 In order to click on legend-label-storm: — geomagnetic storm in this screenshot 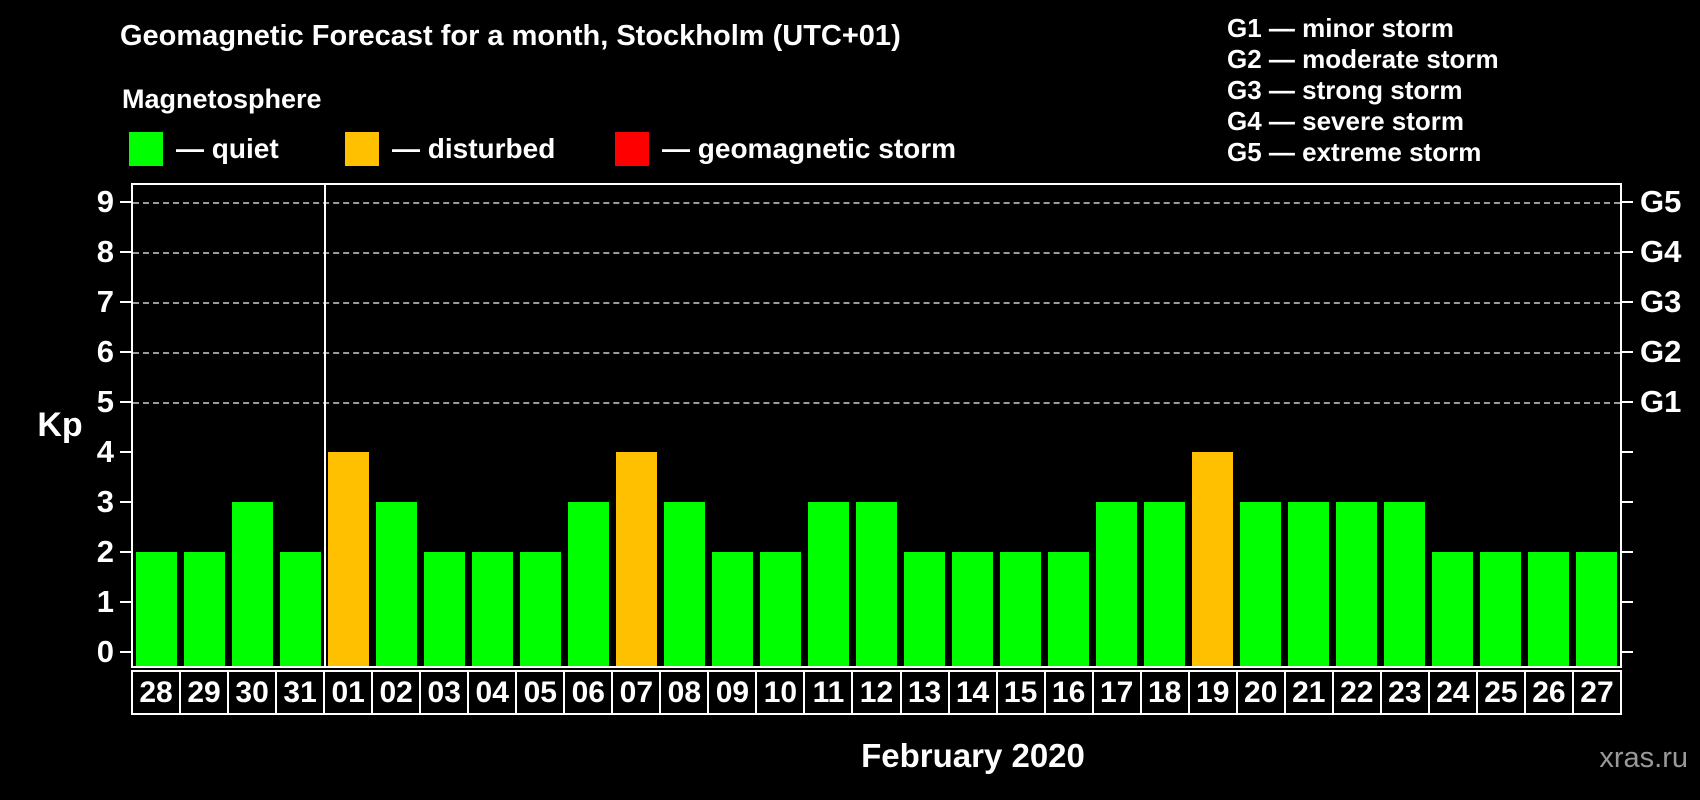, I will do `click(809, 148)`.